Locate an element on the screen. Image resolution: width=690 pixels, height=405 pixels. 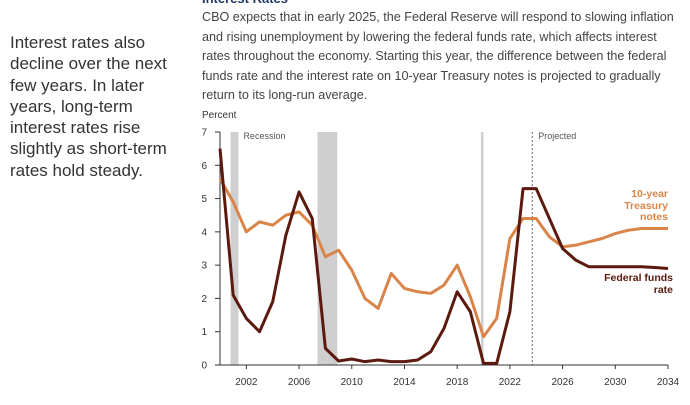
x-tick-label: 2018 is located at coordinates (457, 382).